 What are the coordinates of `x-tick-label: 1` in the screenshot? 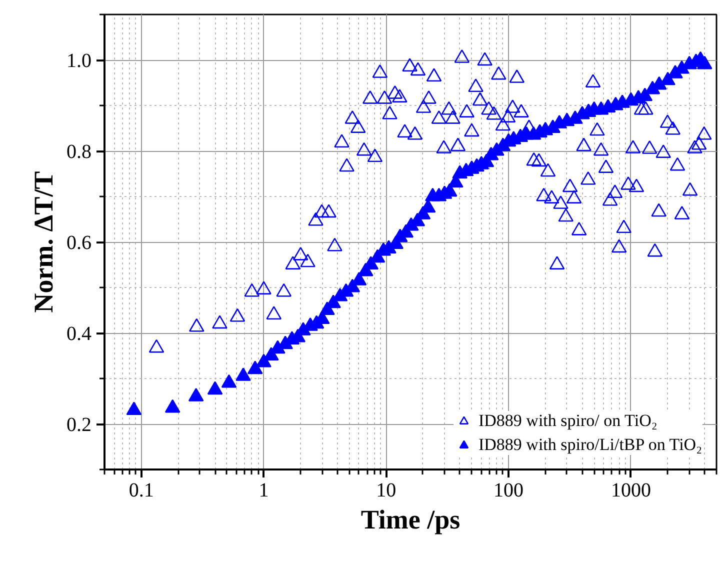 It's located at (263, 491).